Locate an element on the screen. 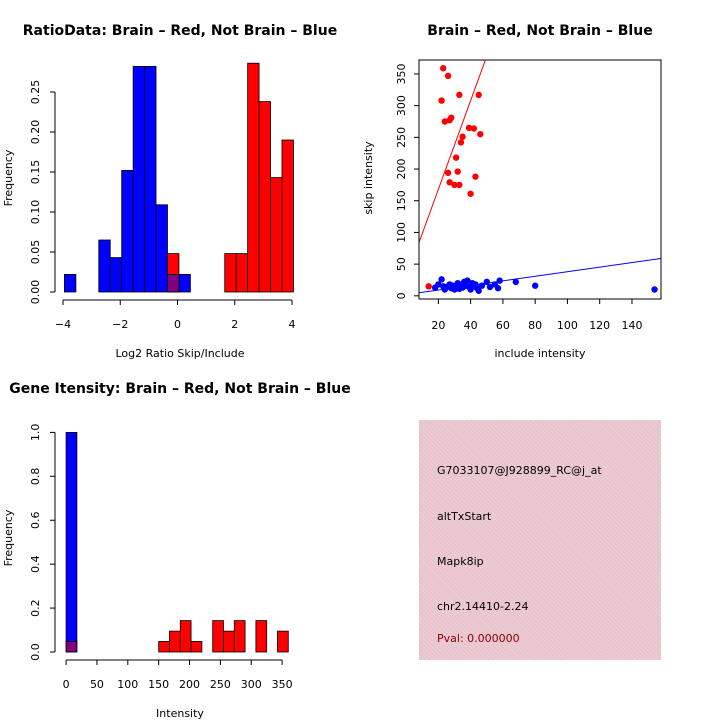 The height and width of the screenshot is (720, 720). y-tick-label: 50 is located at coordinates (401, 264).